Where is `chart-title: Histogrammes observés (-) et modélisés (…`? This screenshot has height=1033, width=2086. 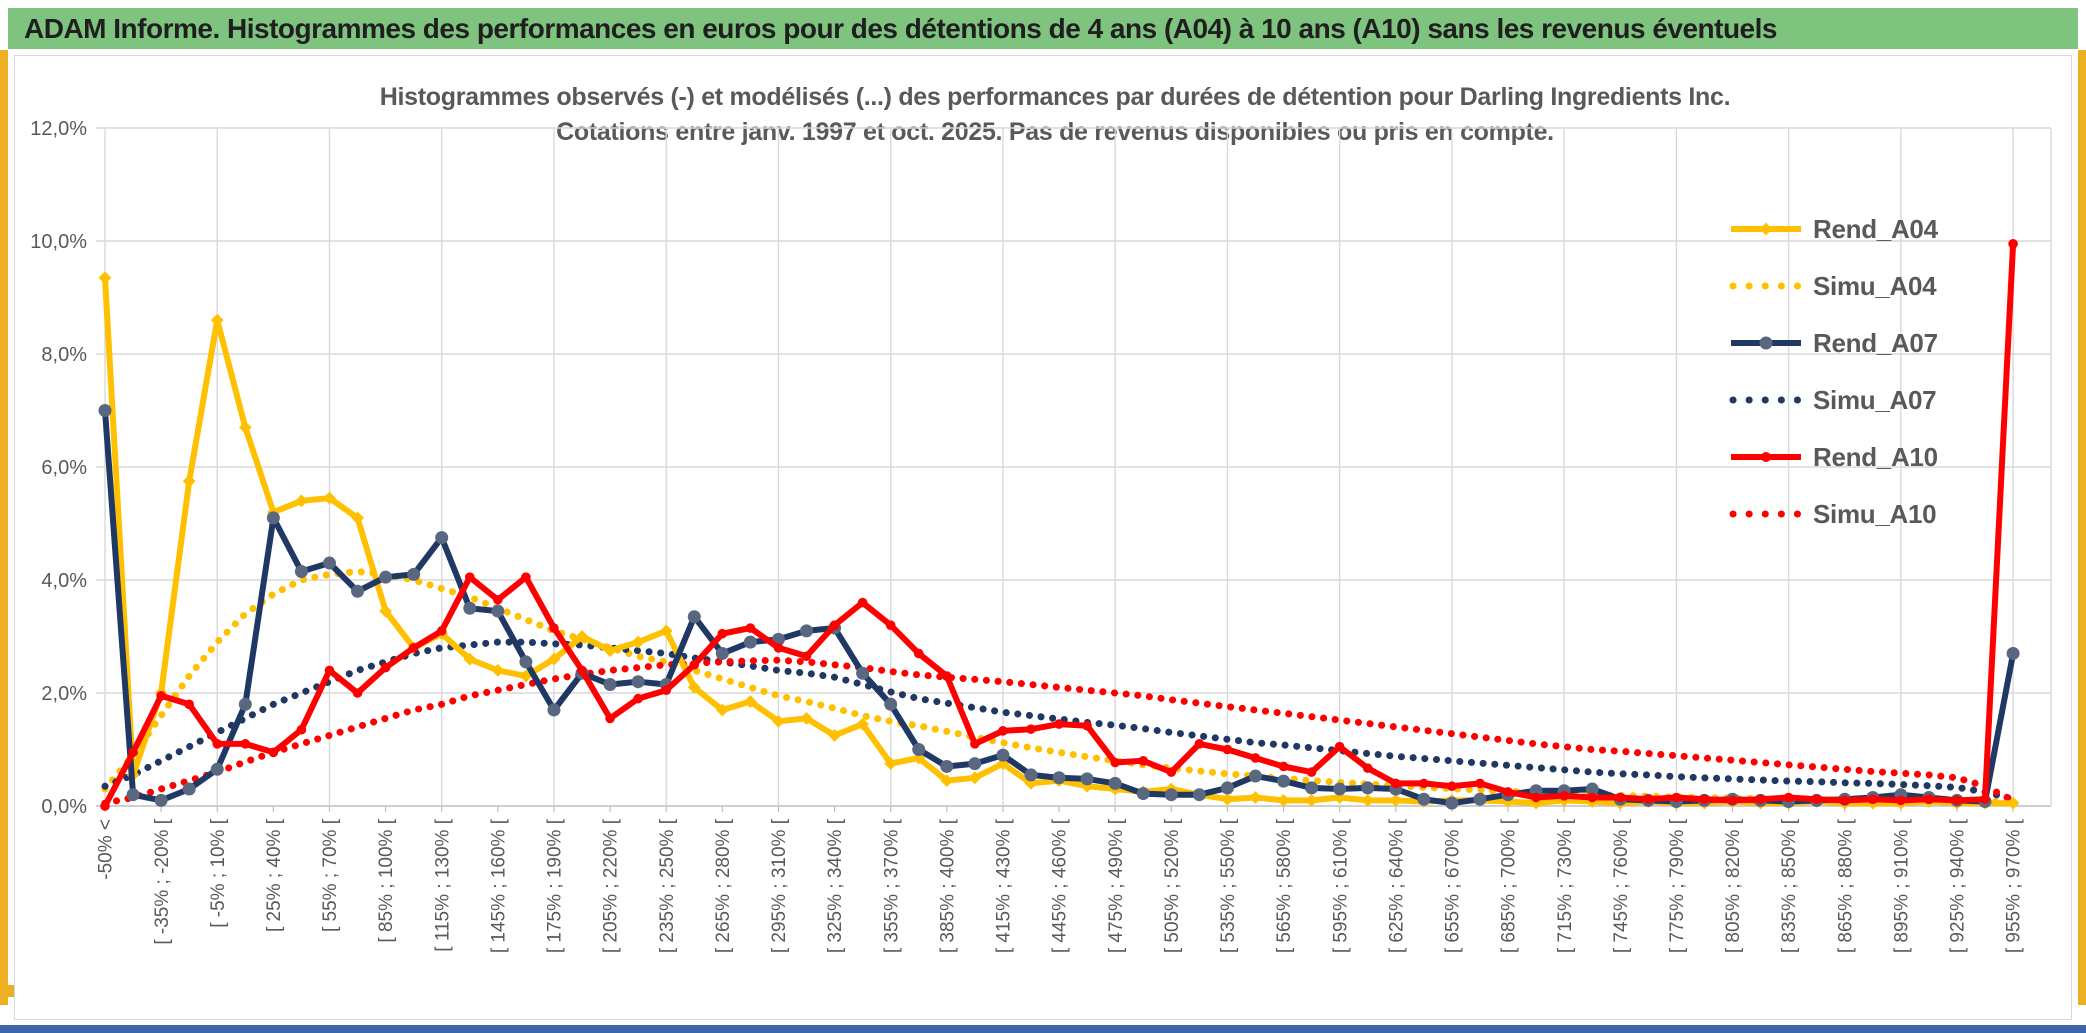
chart-title: Histogrammes observés (-) et modélisés (… is located at coordinates (1055, 97).